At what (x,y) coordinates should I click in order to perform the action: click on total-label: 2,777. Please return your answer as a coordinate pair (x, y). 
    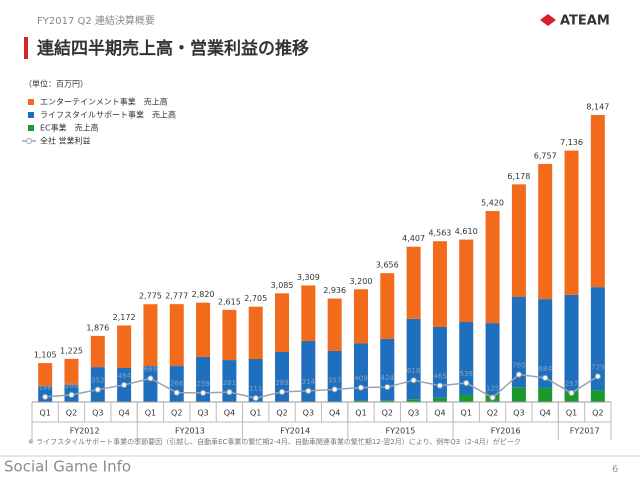
    Looking at the image, I should click on (176, 296).